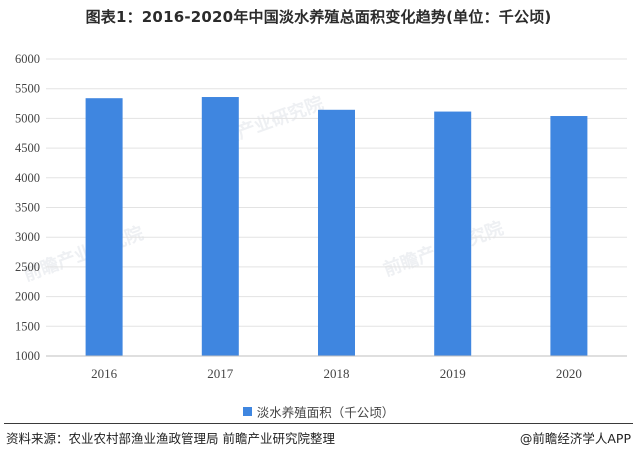  Describe the element at coordinates (220, 373) in the screenshot. I see `x-tick-label: 2017` at that location.